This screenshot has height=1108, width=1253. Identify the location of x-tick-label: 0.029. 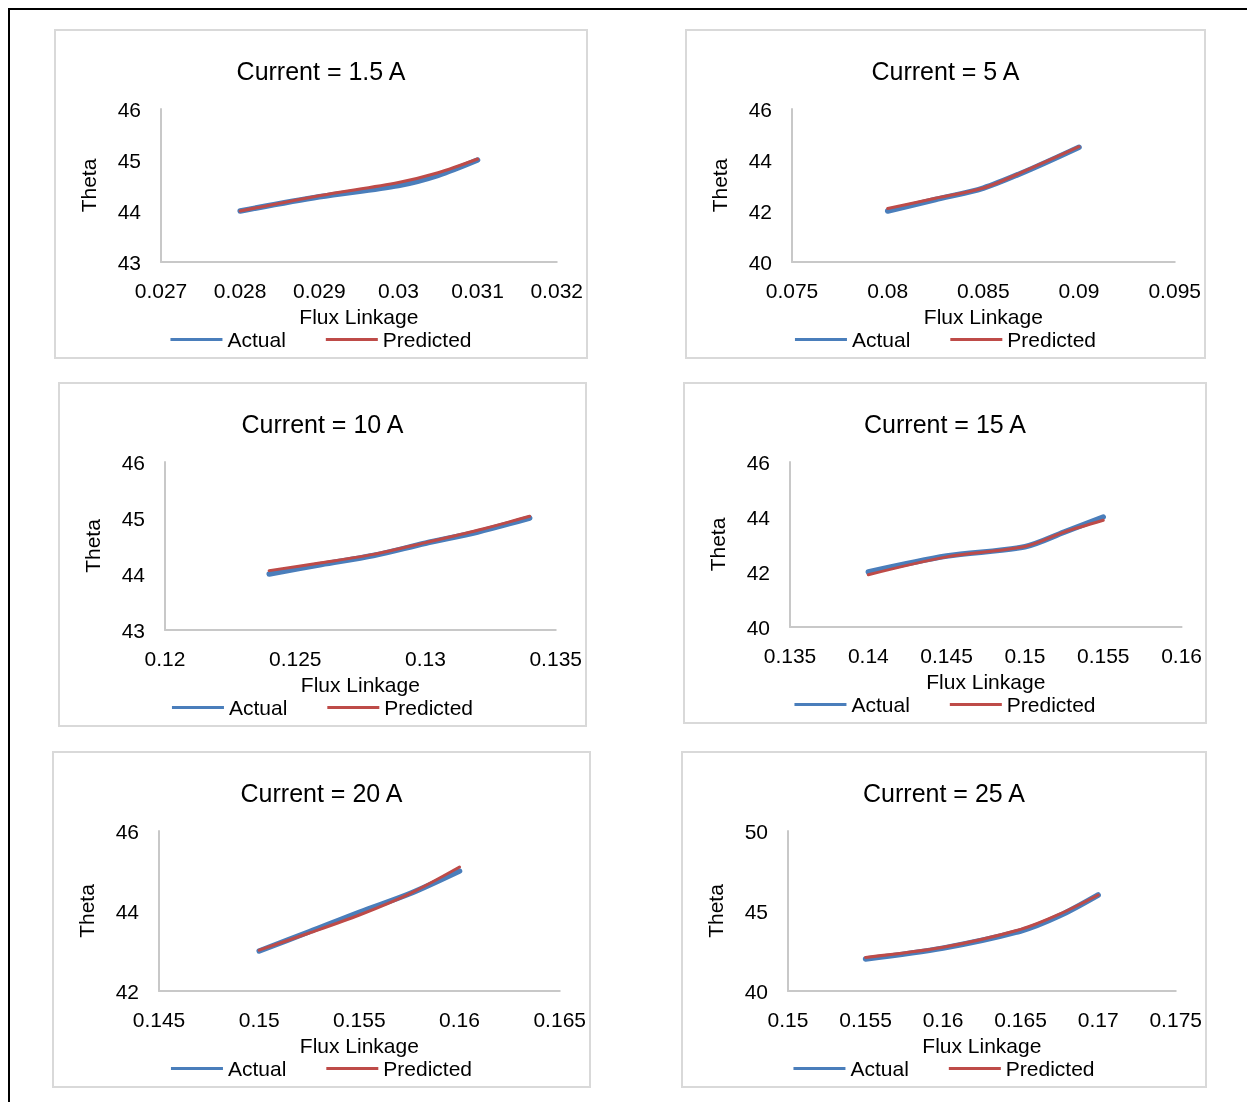
(319, 290).